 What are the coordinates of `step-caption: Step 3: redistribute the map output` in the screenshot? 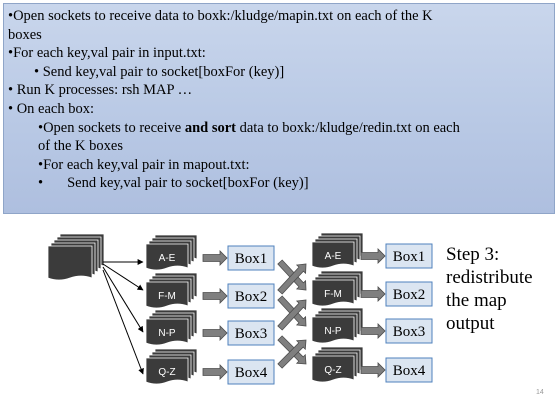 It's located at (501, 289).